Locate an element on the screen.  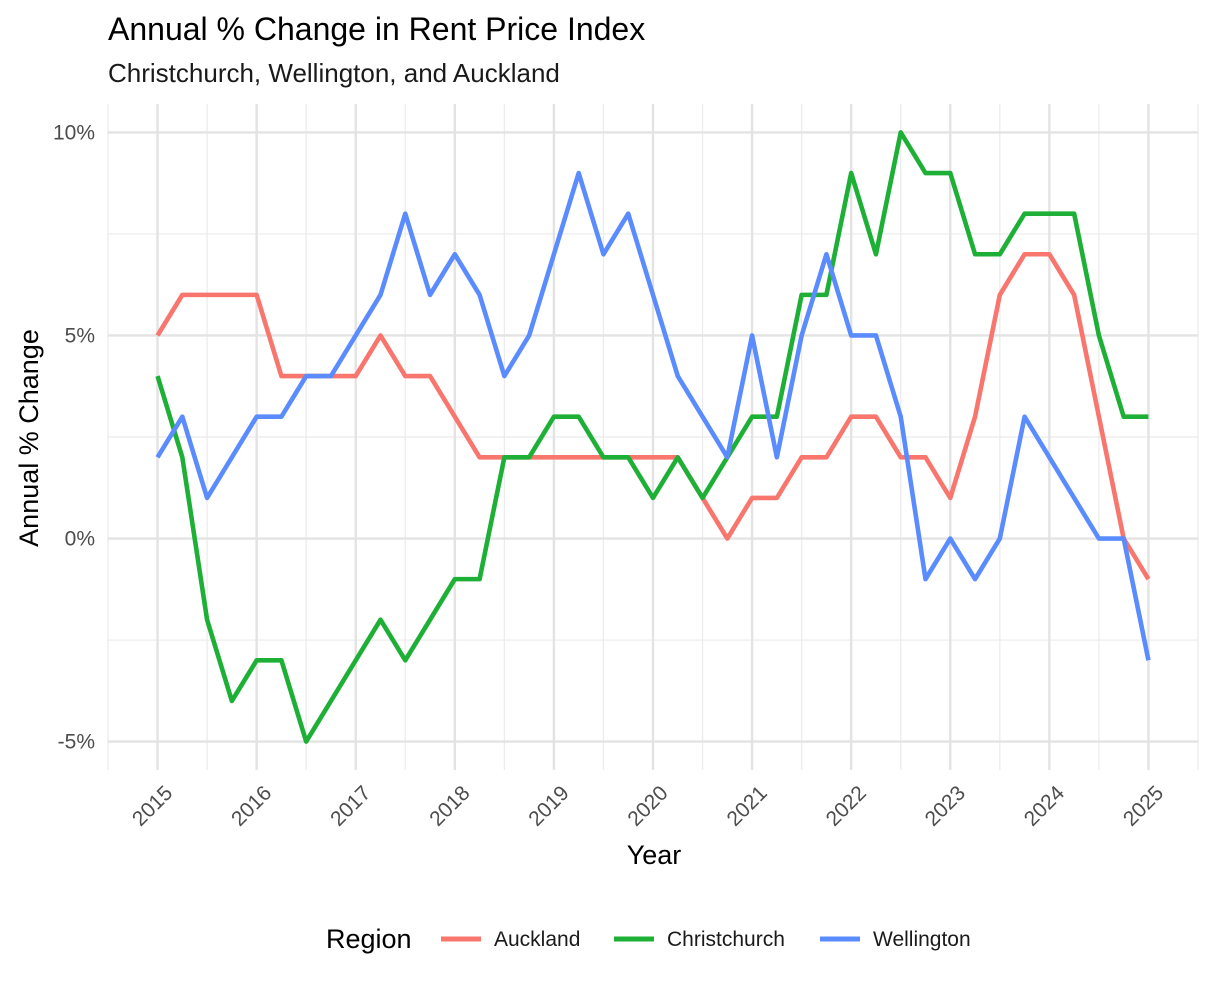
y-tick-label: 0% is located at coordinates (80, 539).